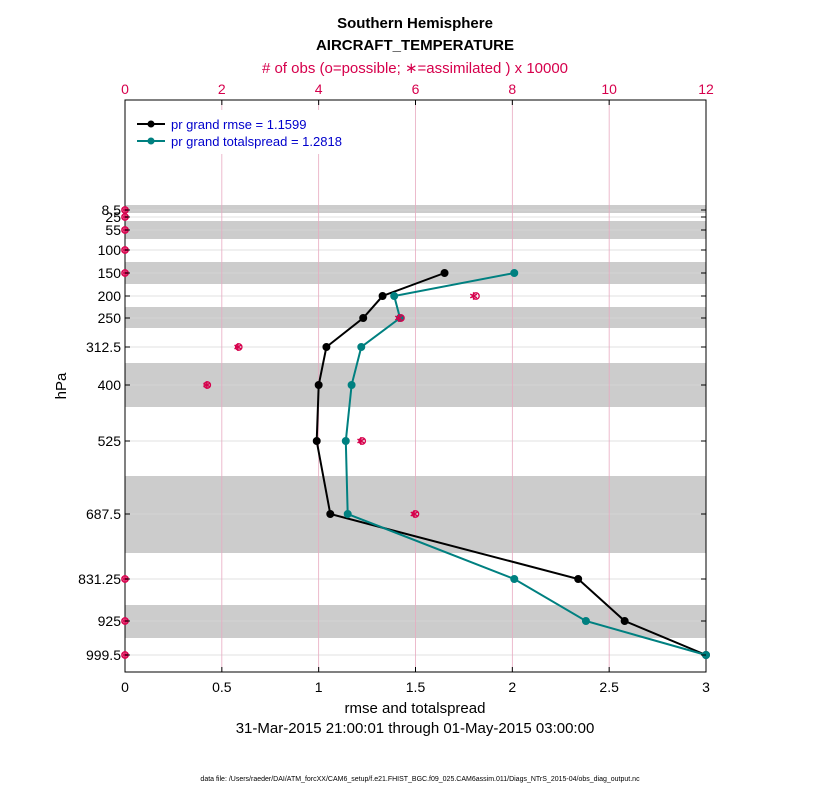 The width and height of the screenshot is (830, 800). Describe the element at coordinates (125, 89) in the screenshot. I see `top-tick-label-0: 0` at that location.